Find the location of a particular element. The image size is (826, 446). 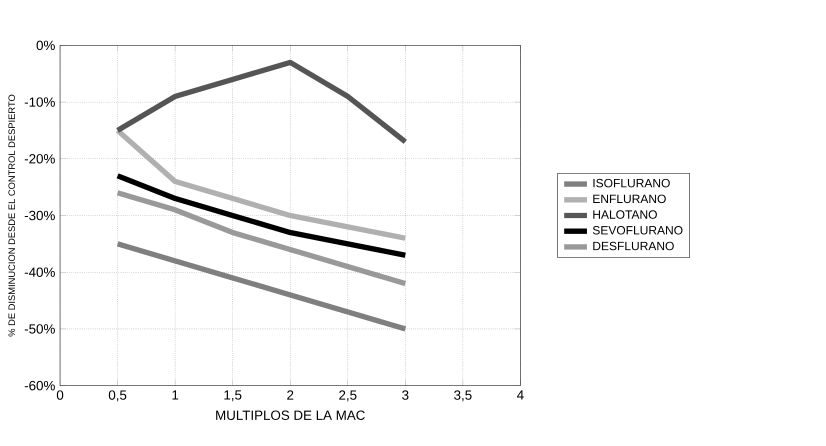

legend-label: DESFLURANO is located at coordinates (633, 246).